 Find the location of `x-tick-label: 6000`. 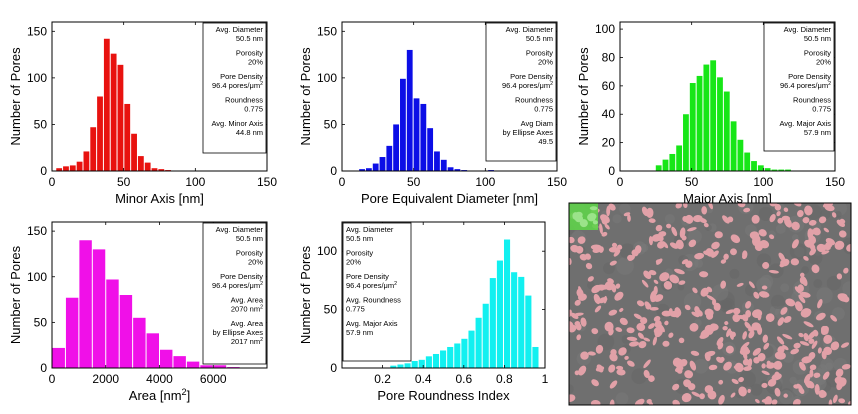

x-tick-label: 6000 is located at coordinates (213, 379).